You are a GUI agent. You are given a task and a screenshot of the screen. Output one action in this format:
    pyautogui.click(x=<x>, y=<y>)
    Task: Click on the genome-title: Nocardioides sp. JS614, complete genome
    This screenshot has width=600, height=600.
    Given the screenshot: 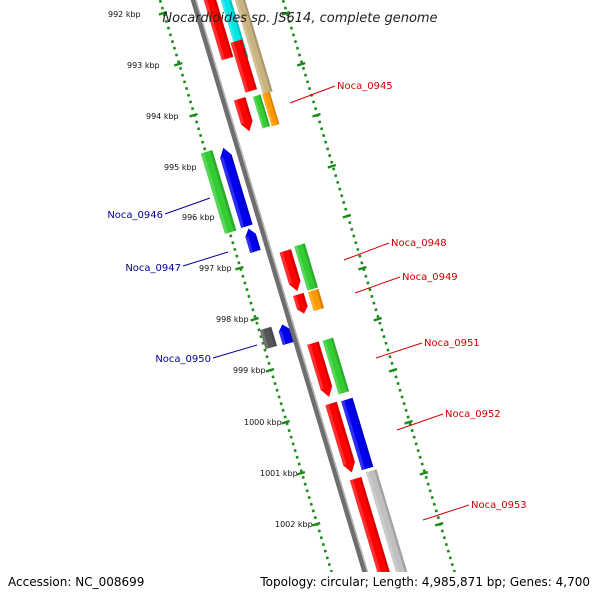 What is the action you would take?
    pyautogui.click(x=299, y=18)
    